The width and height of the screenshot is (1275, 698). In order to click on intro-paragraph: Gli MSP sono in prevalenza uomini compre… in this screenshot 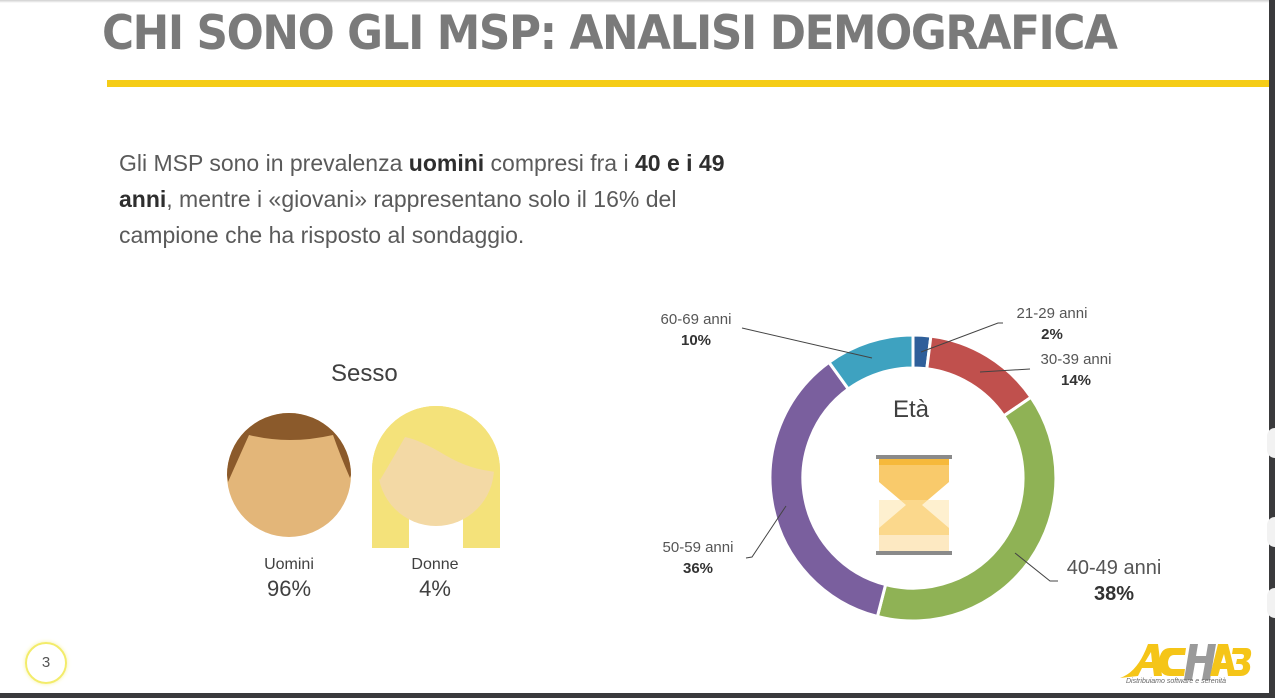, I will do `click(429, 199)`.